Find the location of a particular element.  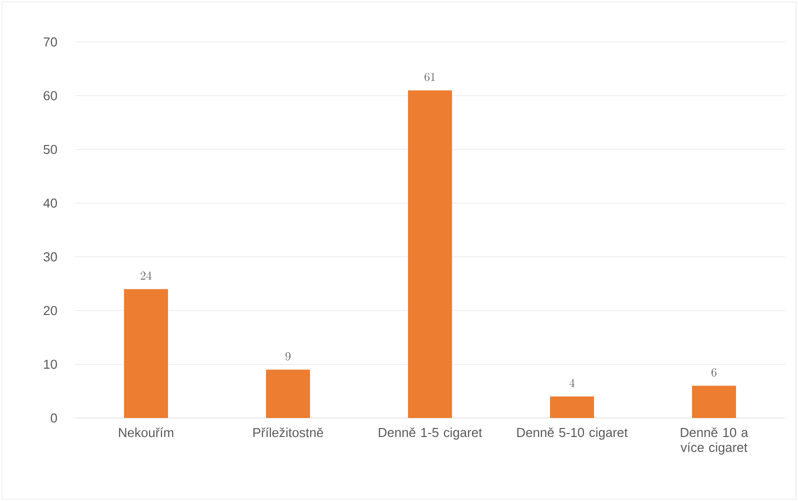

x-tick-label: Příležitostně is located at coordinates (288, 433).